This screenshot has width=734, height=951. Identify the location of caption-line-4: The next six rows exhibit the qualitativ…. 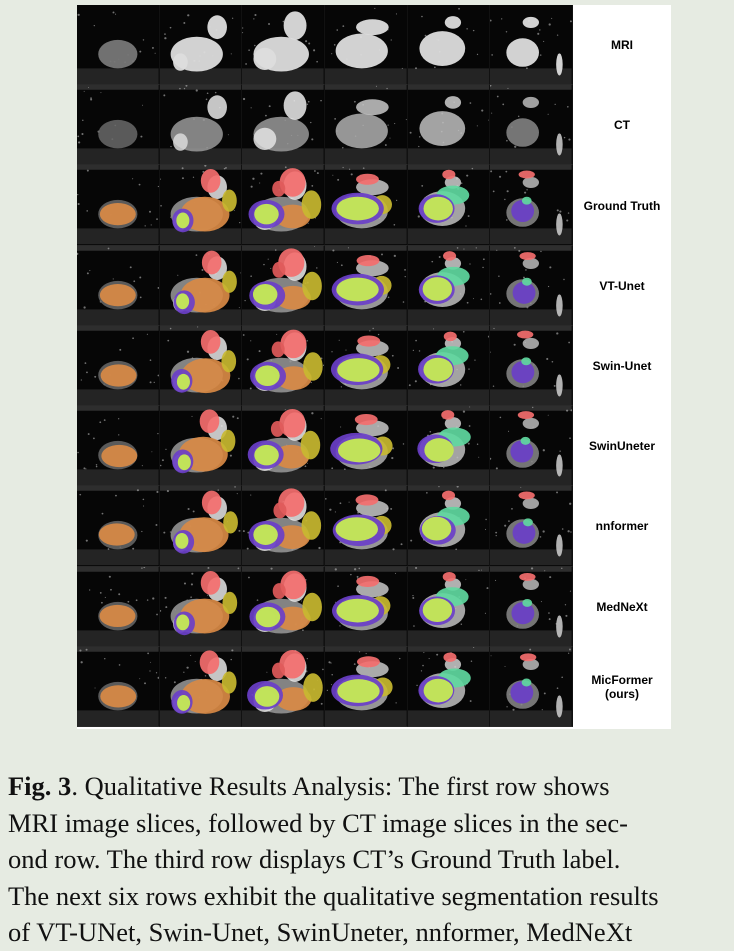
(333, 895).